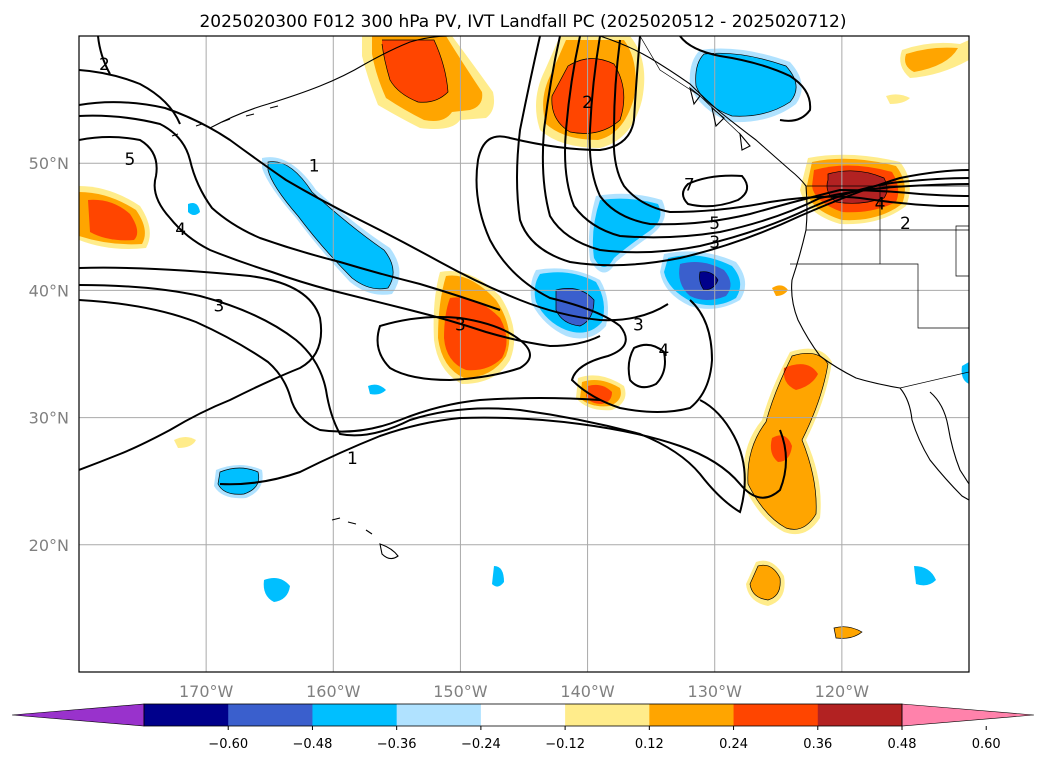  I want to click on longitude-tick-label: 130°W, so click(715, 691).